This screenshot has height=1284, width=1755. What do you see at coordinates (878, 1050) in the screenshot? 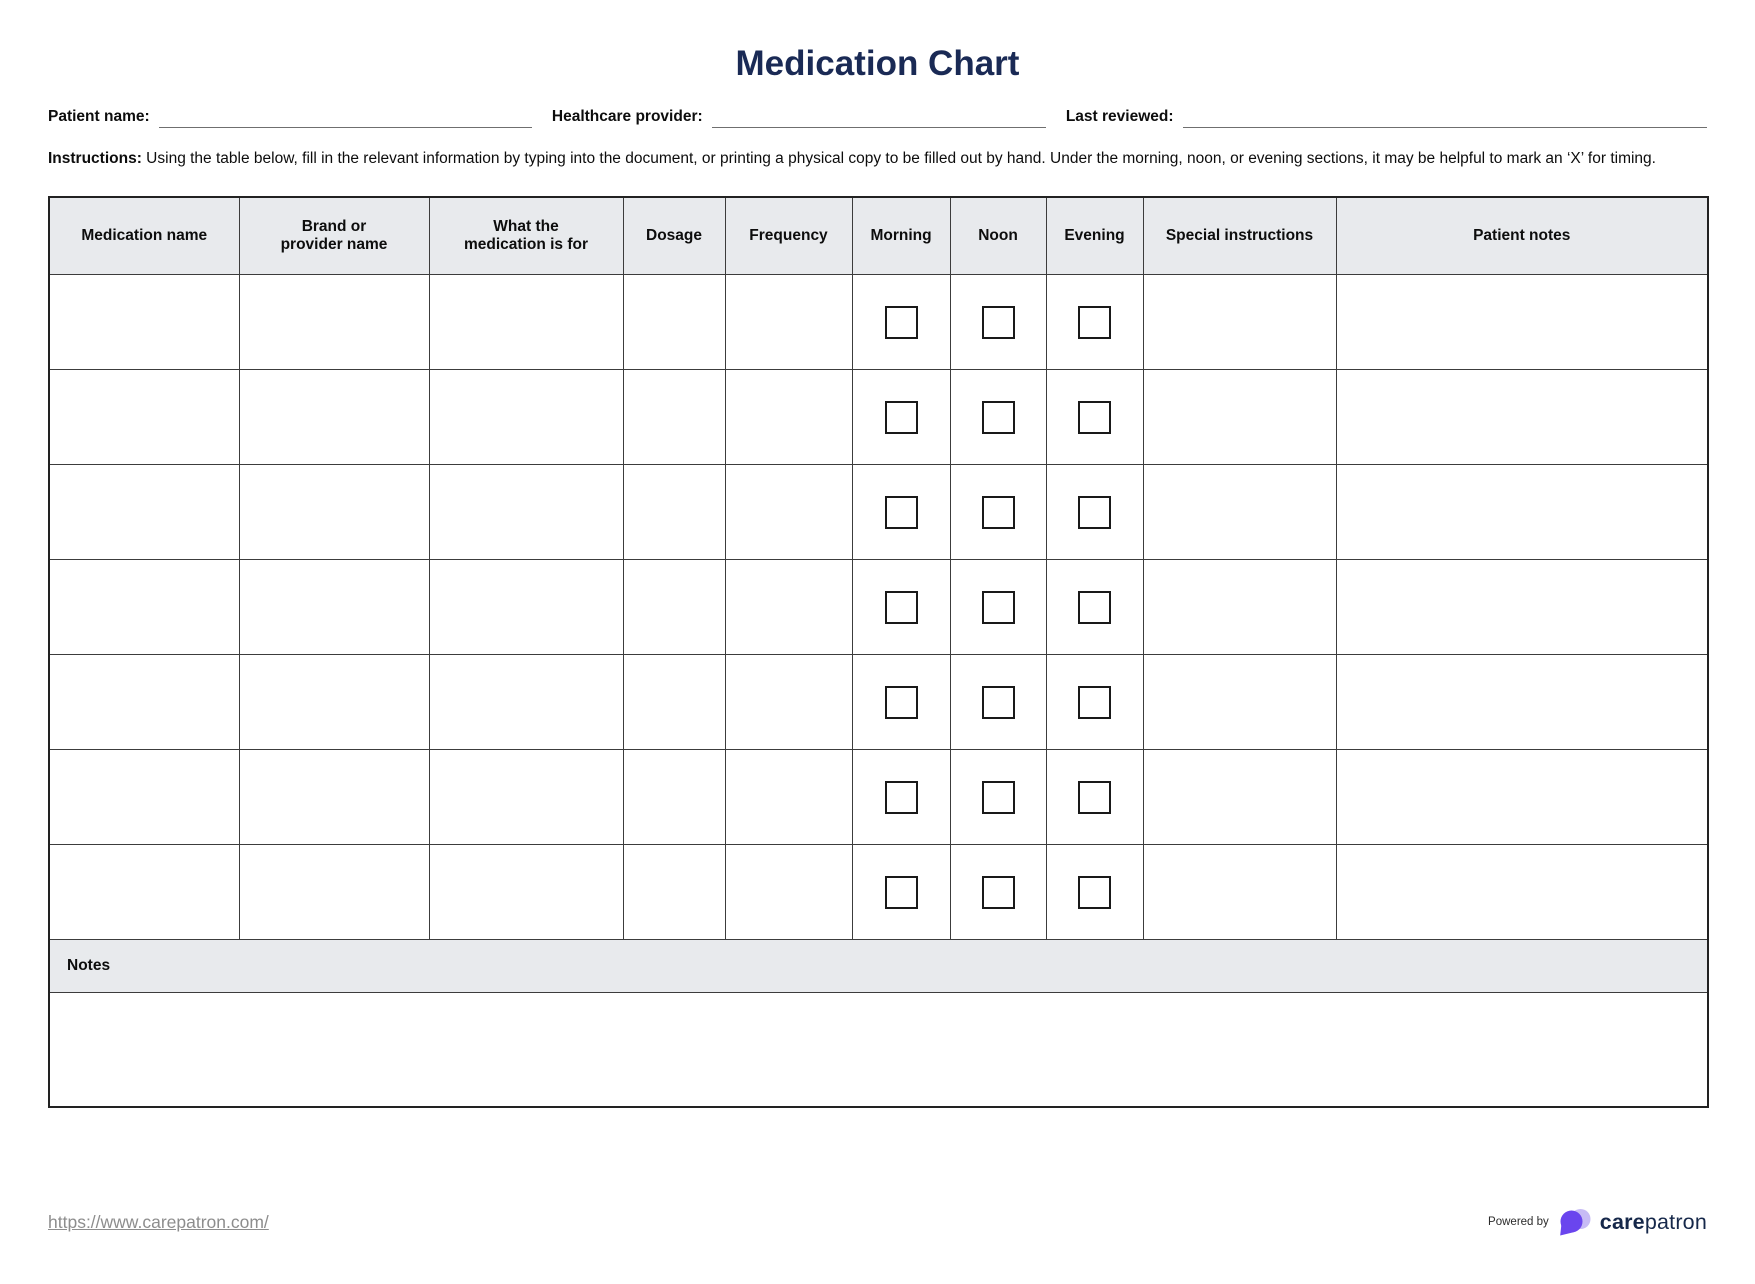
I see `notes-area` at bounding box center [878, 1050].